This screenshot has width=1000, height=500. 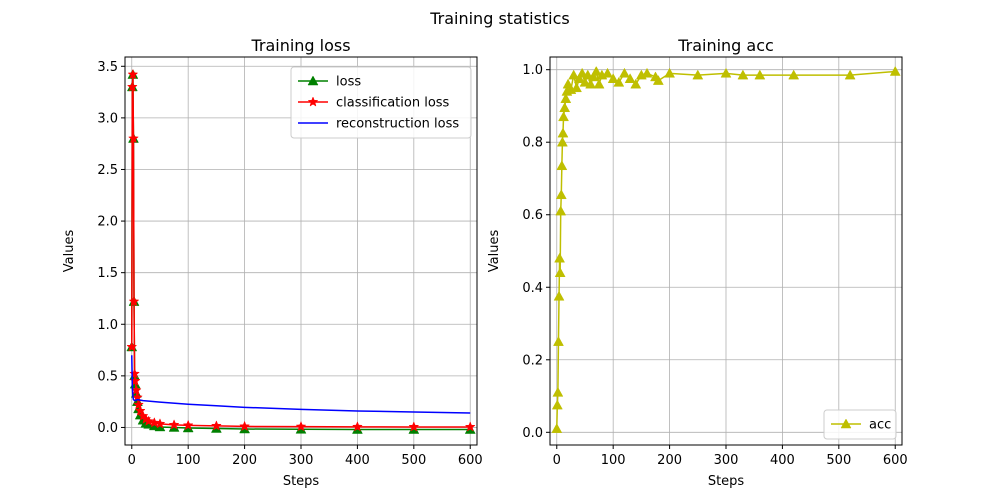 What do you see at coordinates (107, 376) in the screenshot?
I see `y-tick-label: 0.5` at bounding box center [107, 376].